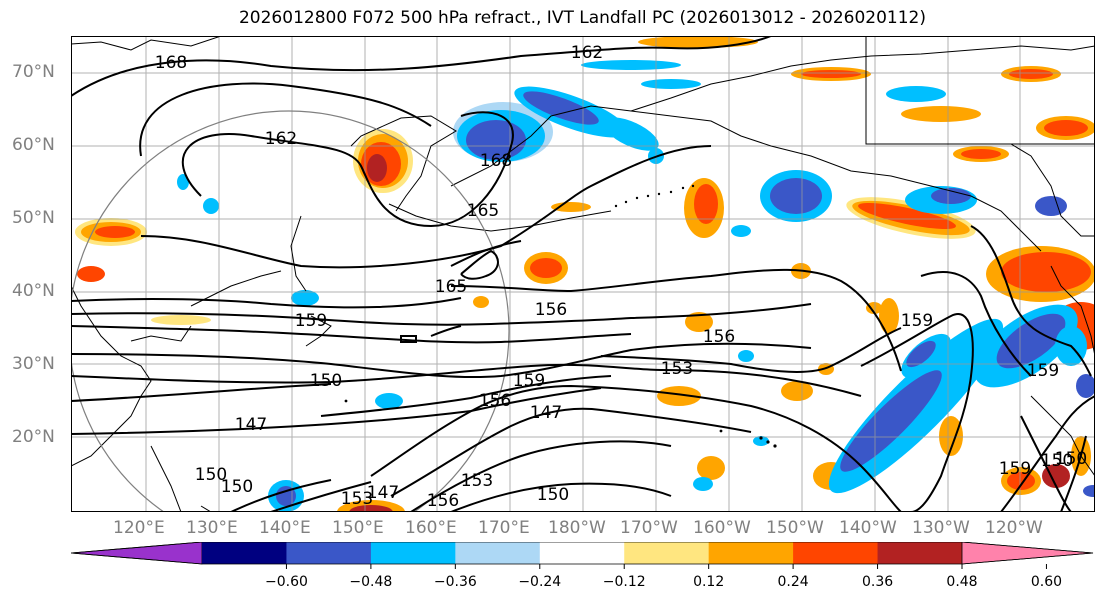 The width and height of the screenshot is (1105, 604). I want to click on colorbar-extend-left, so click(137, 553).